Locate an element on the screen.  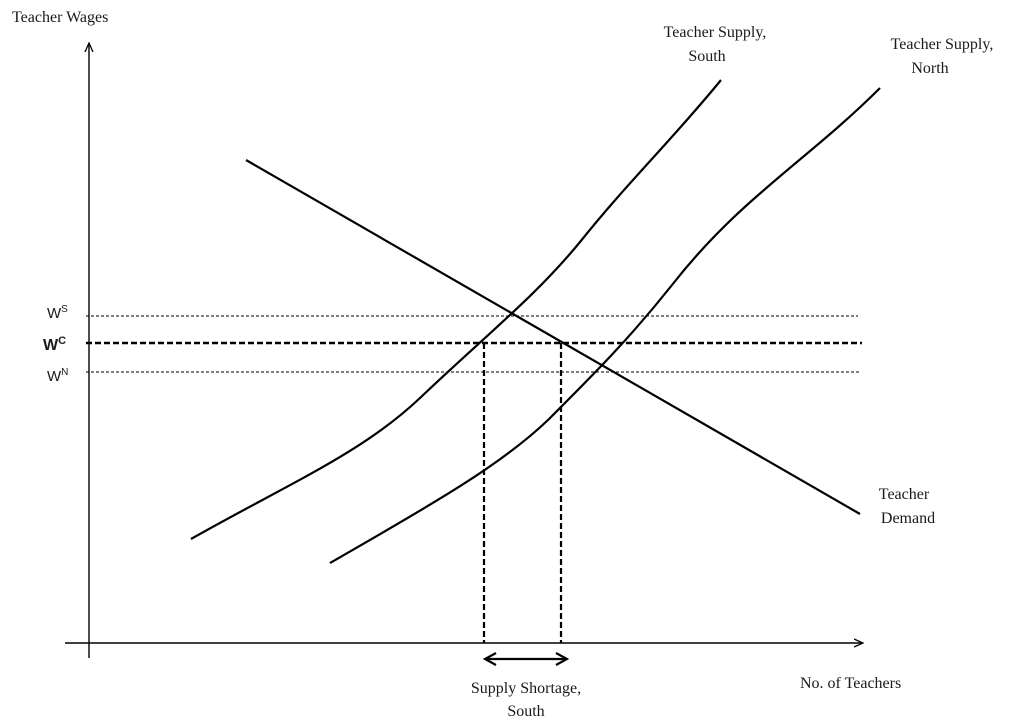
y-axis-title: Teacher Wages is located at coordinates (60, 17).